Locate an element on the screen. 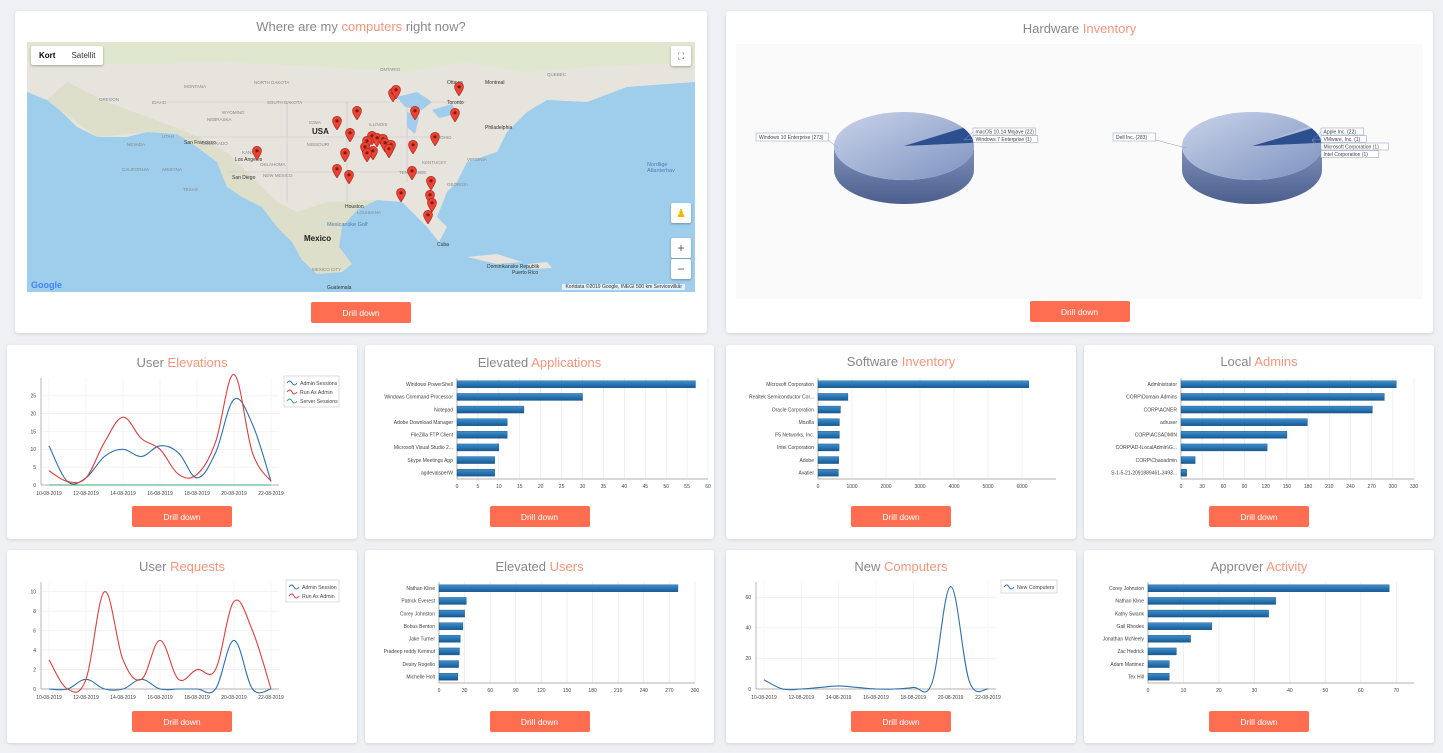 The image size is (1443, 753). map-card-title: Where are my computers right now? is located at coordinates (361, 26).